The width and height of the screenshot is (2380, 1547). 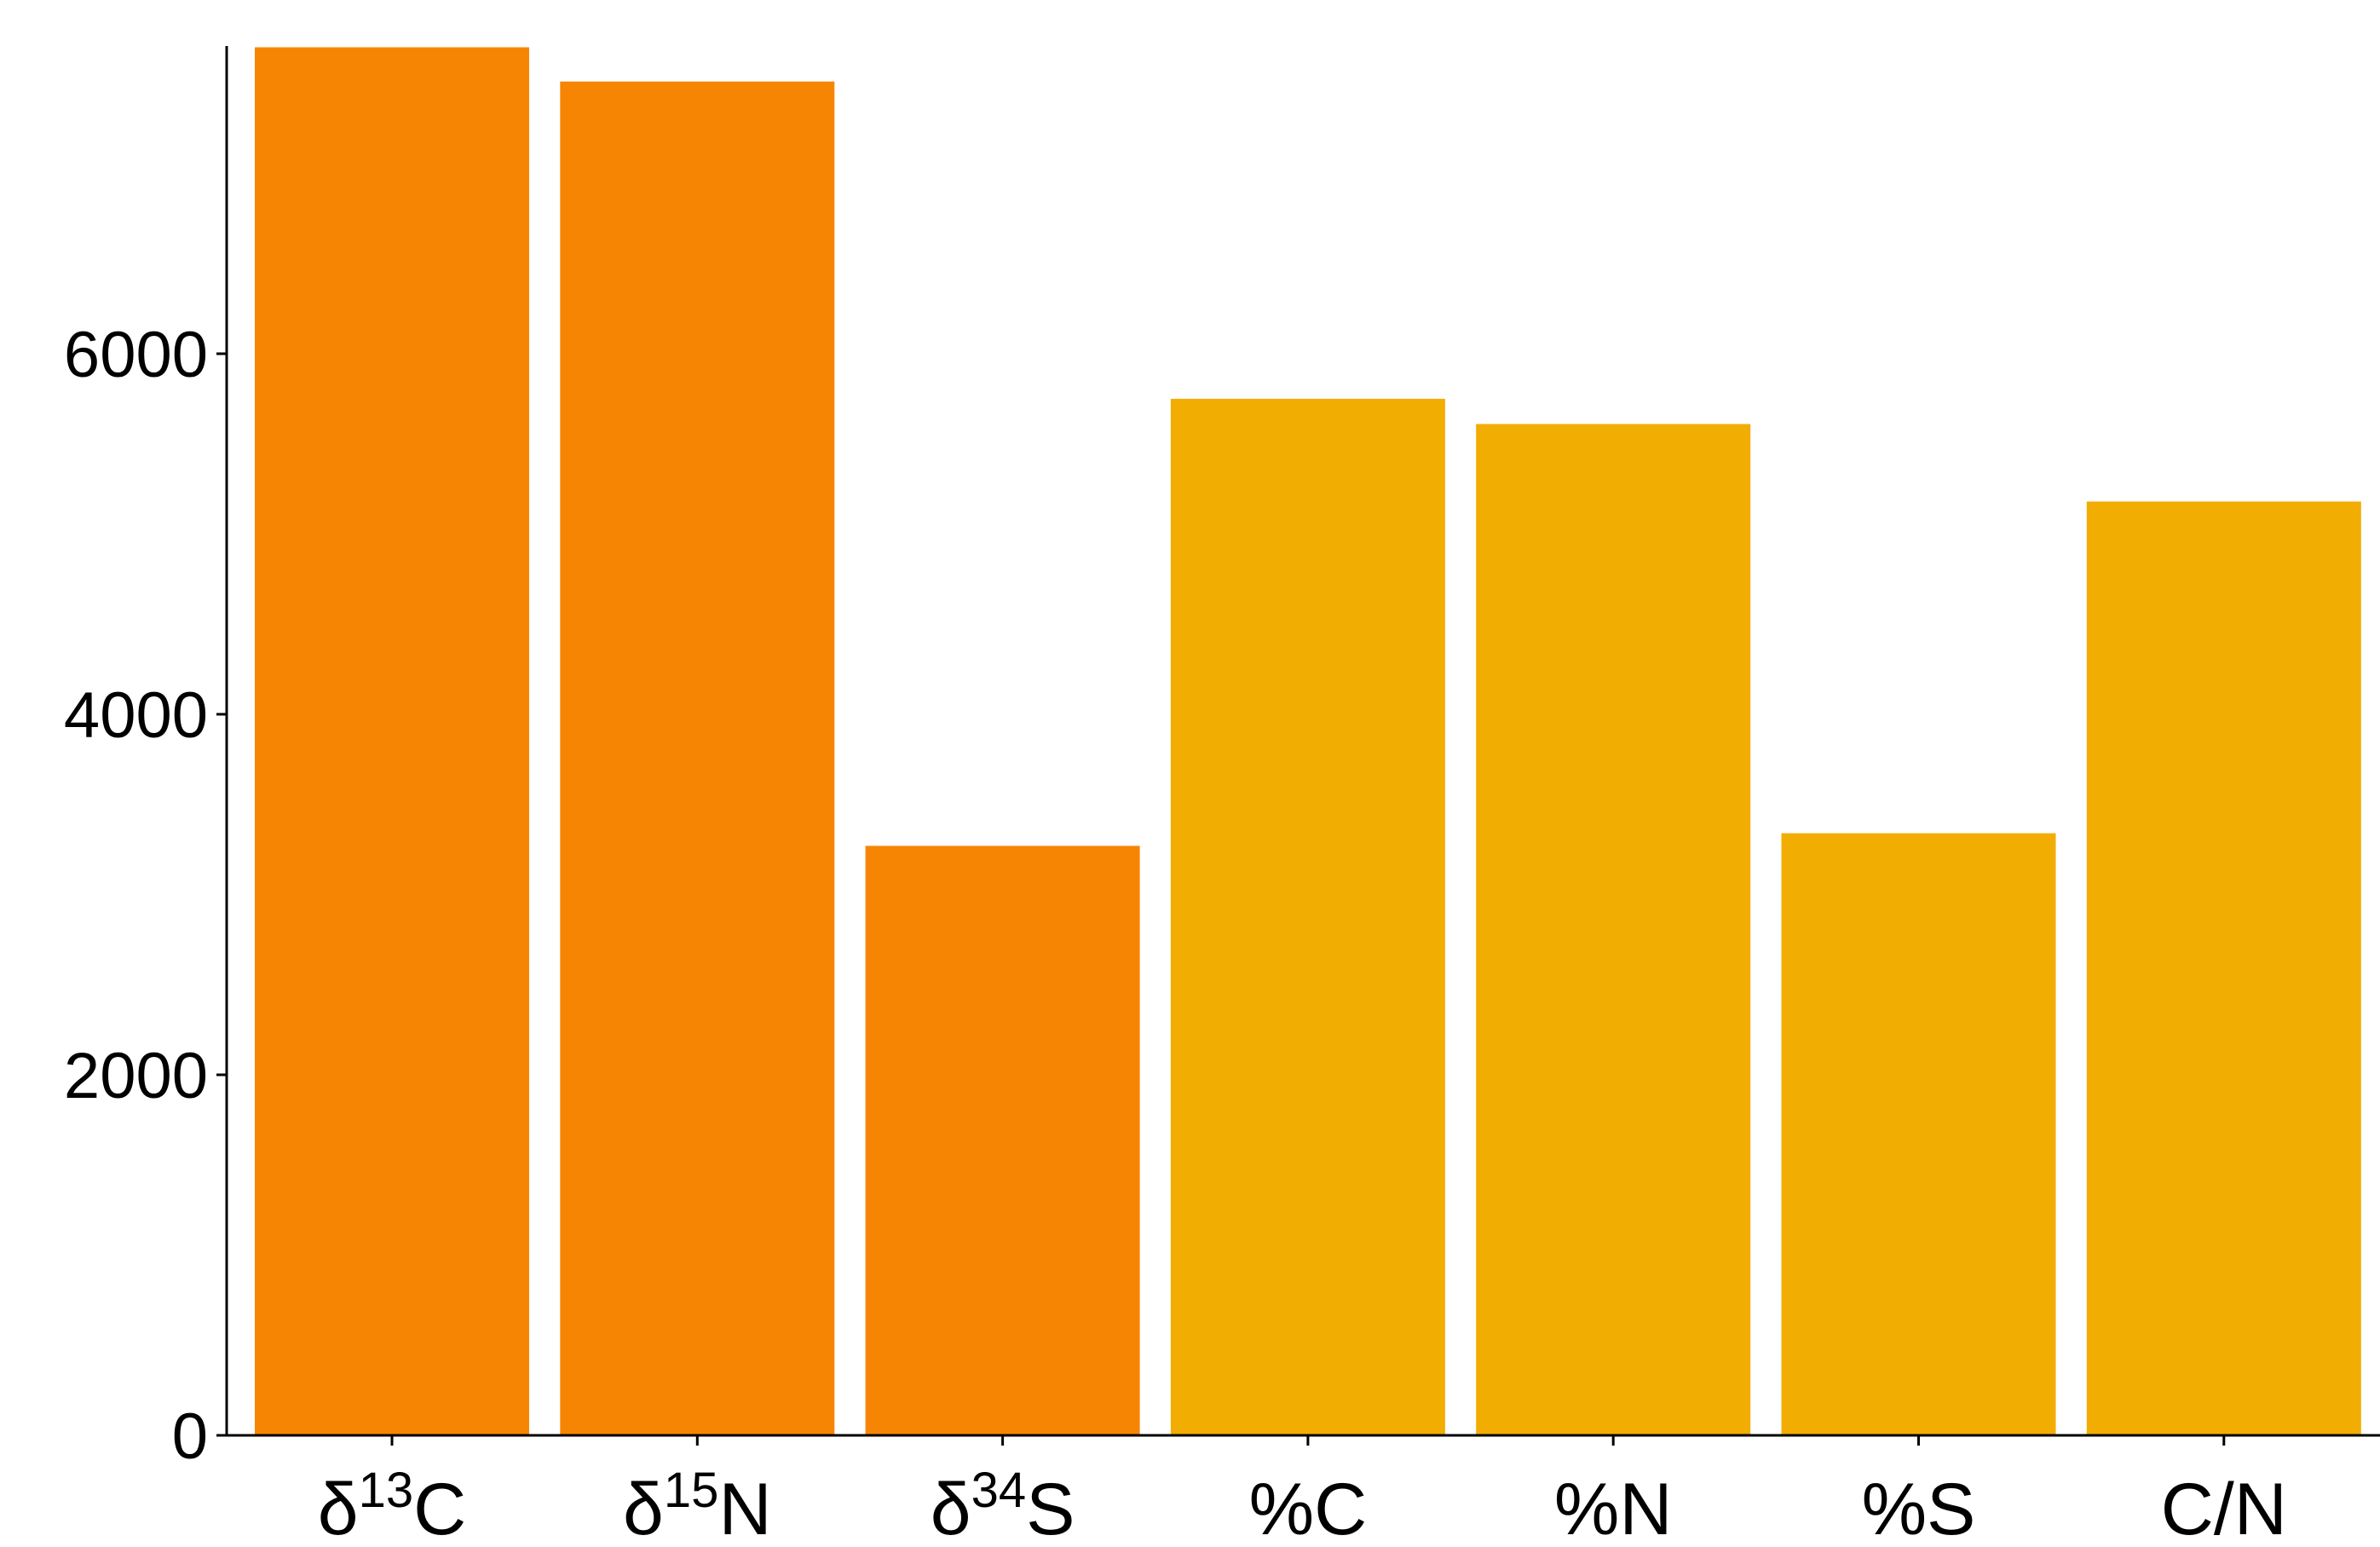 I want to click on x-category-label: %S, so click(x=1919, y=1508).